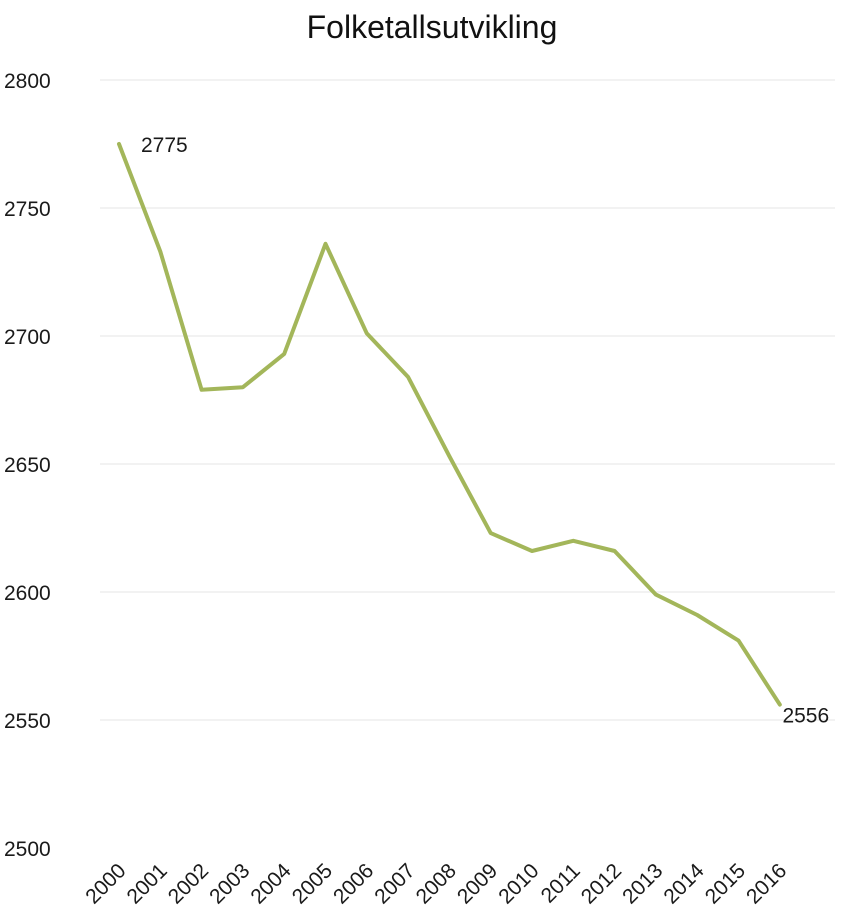 The image size is (865, 917). I want to click on y-tick-label: 2650, so click(27, 465).